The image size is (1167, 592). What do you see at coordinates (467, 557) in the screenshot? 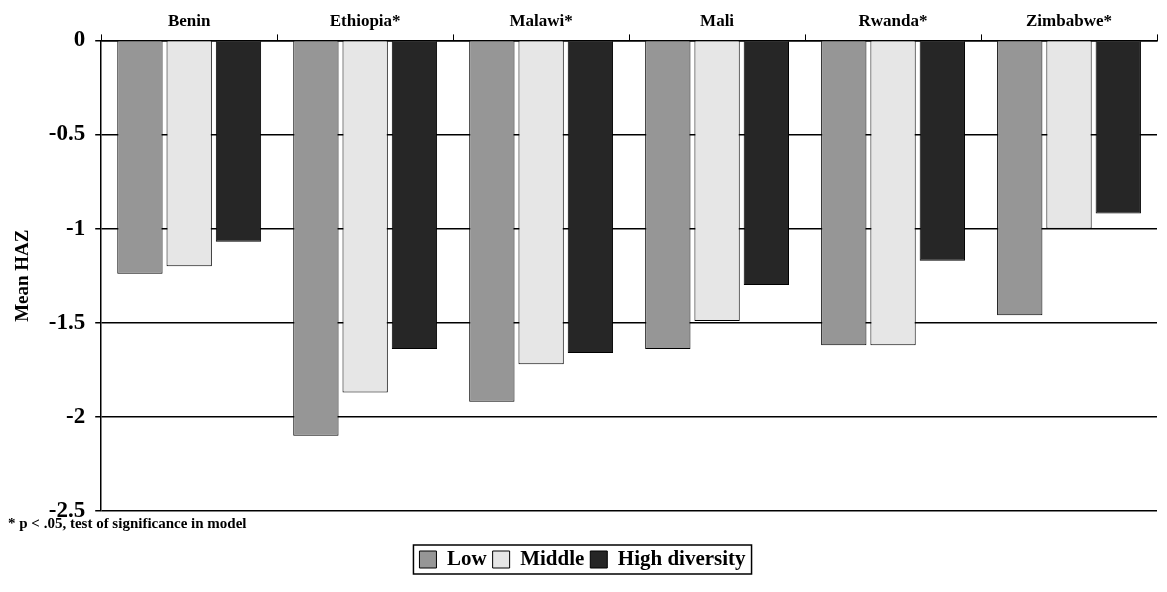
I see `legend-label: Low` at bounding box center [467, 557].